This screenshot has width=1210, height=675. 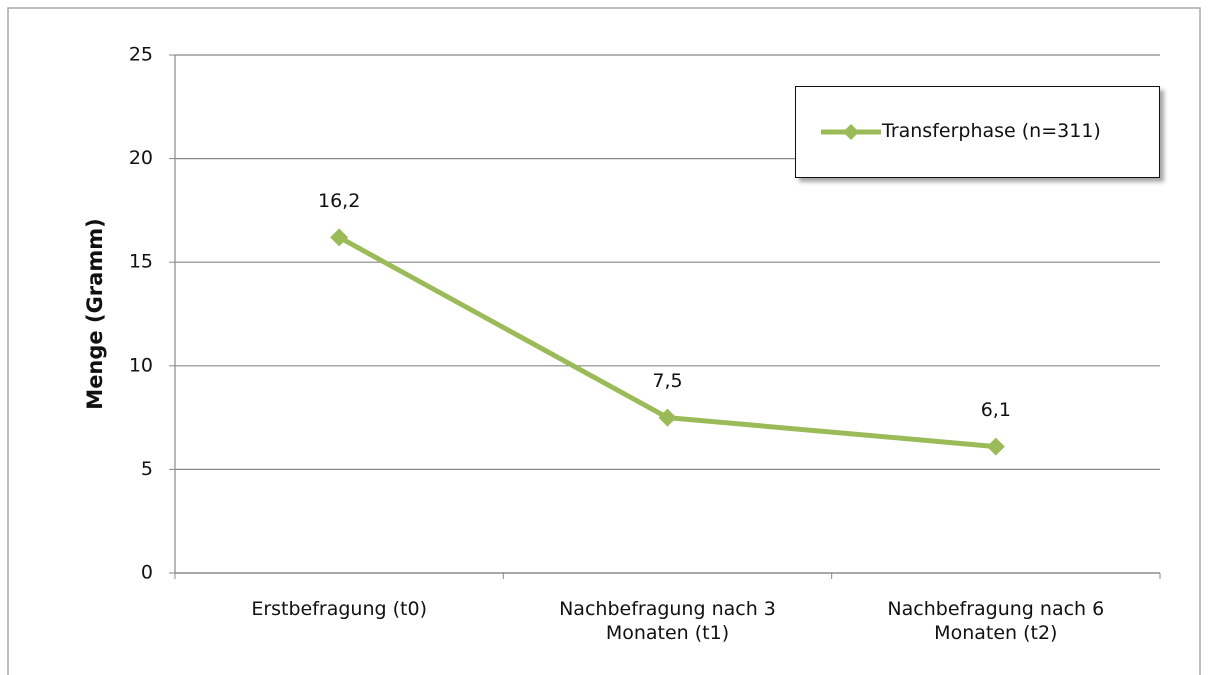 I want to click on data-label: 16,2, so click(x=339, y=201).